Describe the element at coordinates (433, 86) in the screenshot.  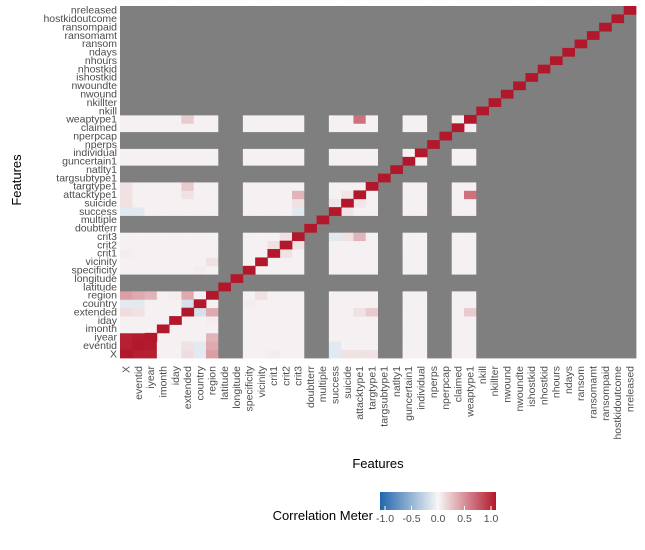
I see `heatmap-cell-nperps-nwoundte` at that location.